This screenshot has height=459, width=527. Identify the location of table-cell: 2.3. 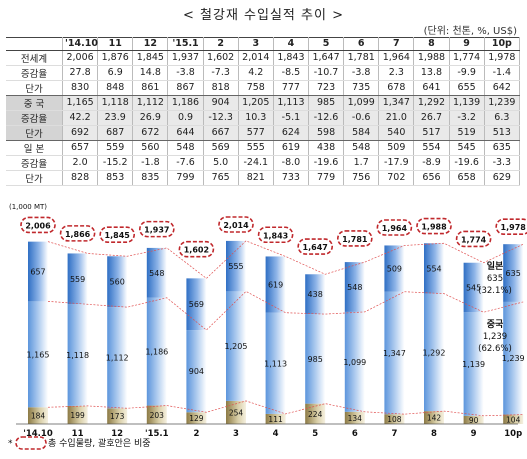
(396, 73).